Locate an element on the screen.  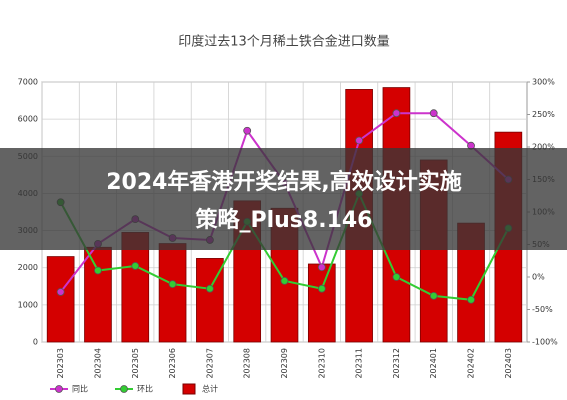
y2-tick-label: 200% is located at coordinates (543, 147).